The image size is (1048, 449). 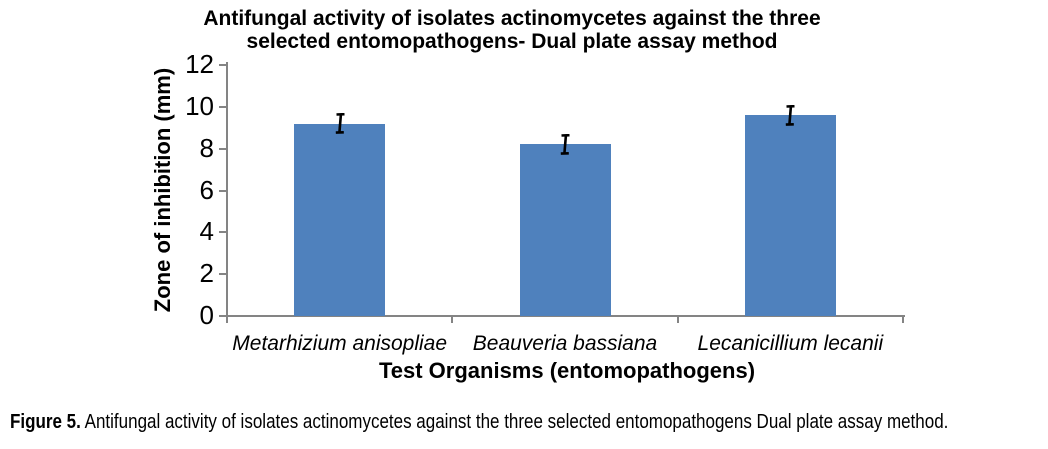 I want to click on x-axis-title: Test Organisms (entomopathogens), so click(x=567, y=370).